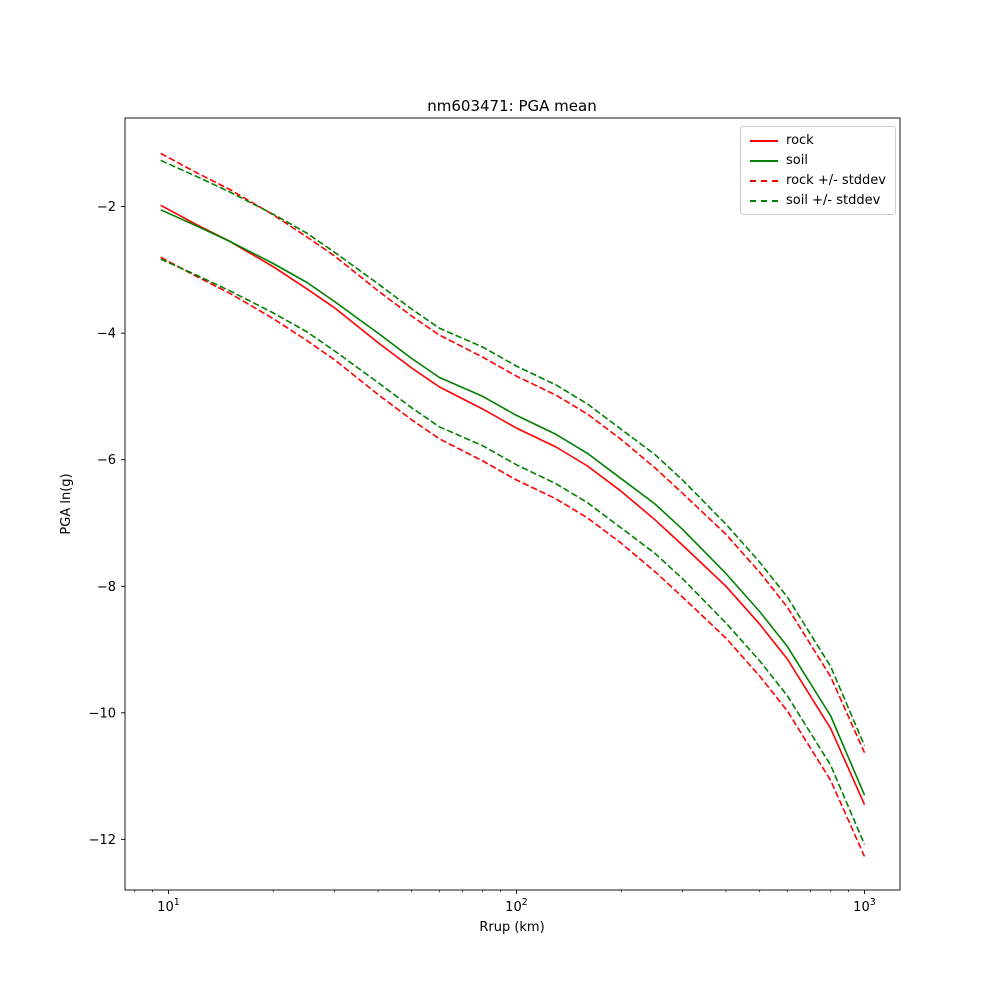 The height and width of the screenshot is (1000, 1000). What do you see at coordinates (511, 106) in the screenshot?
I see `chart-title: nm603471: PGA mean` at bounding box center [511, 106].